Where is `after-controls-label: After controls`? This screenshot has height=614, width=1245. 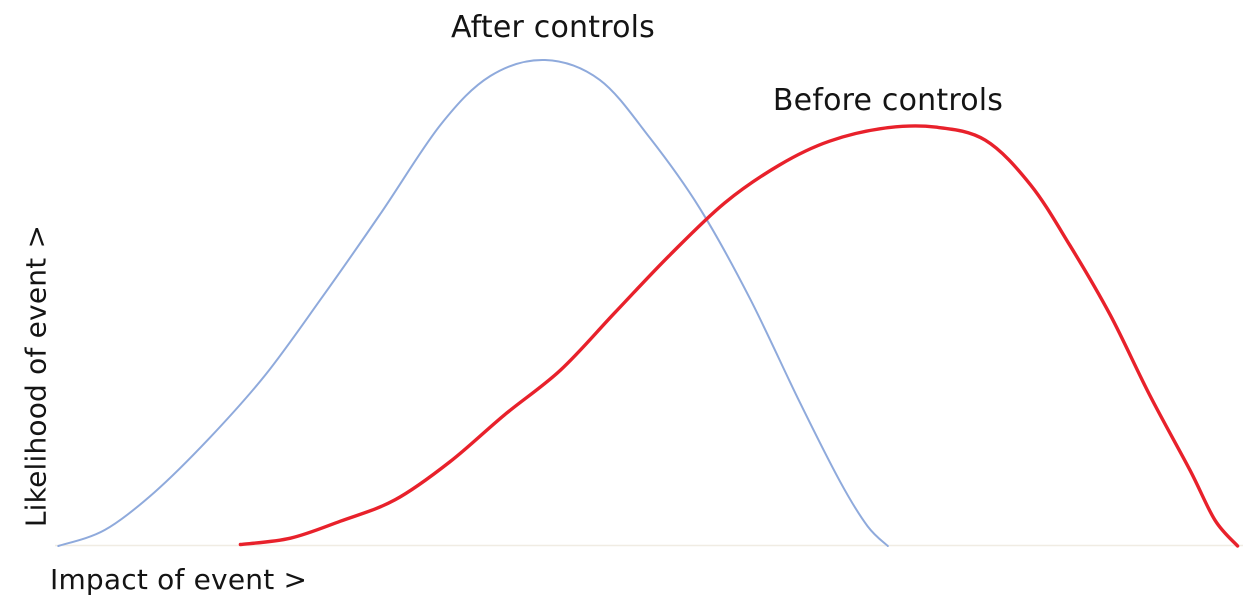 after-controls-label: After controls is located at coordinates (553, 27).